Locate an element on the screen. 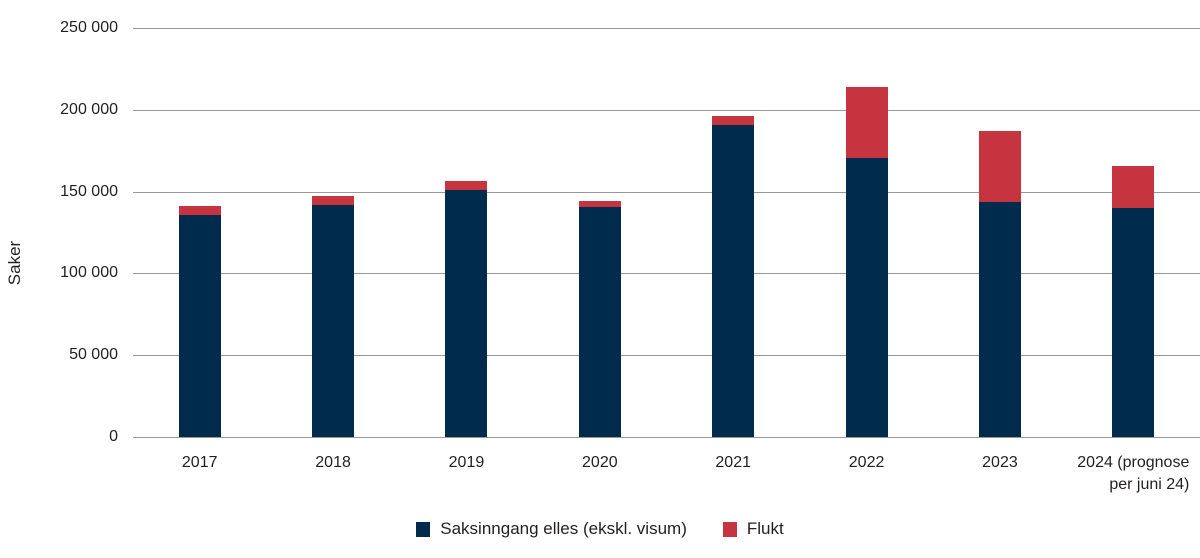 Image resolution: width=1200 pixels, height=558 pixels. x-tick-label: 2023 is located at coordinates (1000, 462).